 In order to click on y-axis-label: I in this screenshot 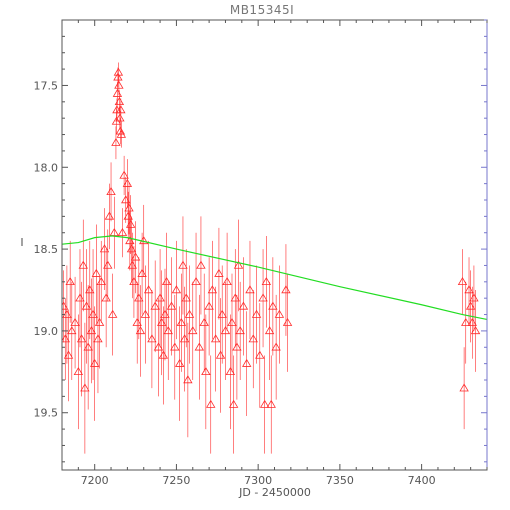, I will do `click(21, 242)`.